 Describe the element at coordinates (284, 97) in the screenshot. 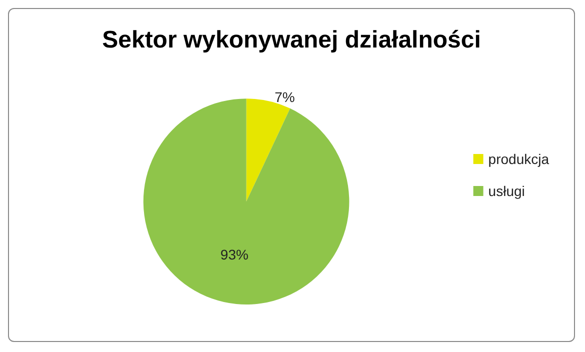

I see `data-label: 7%` at that location.